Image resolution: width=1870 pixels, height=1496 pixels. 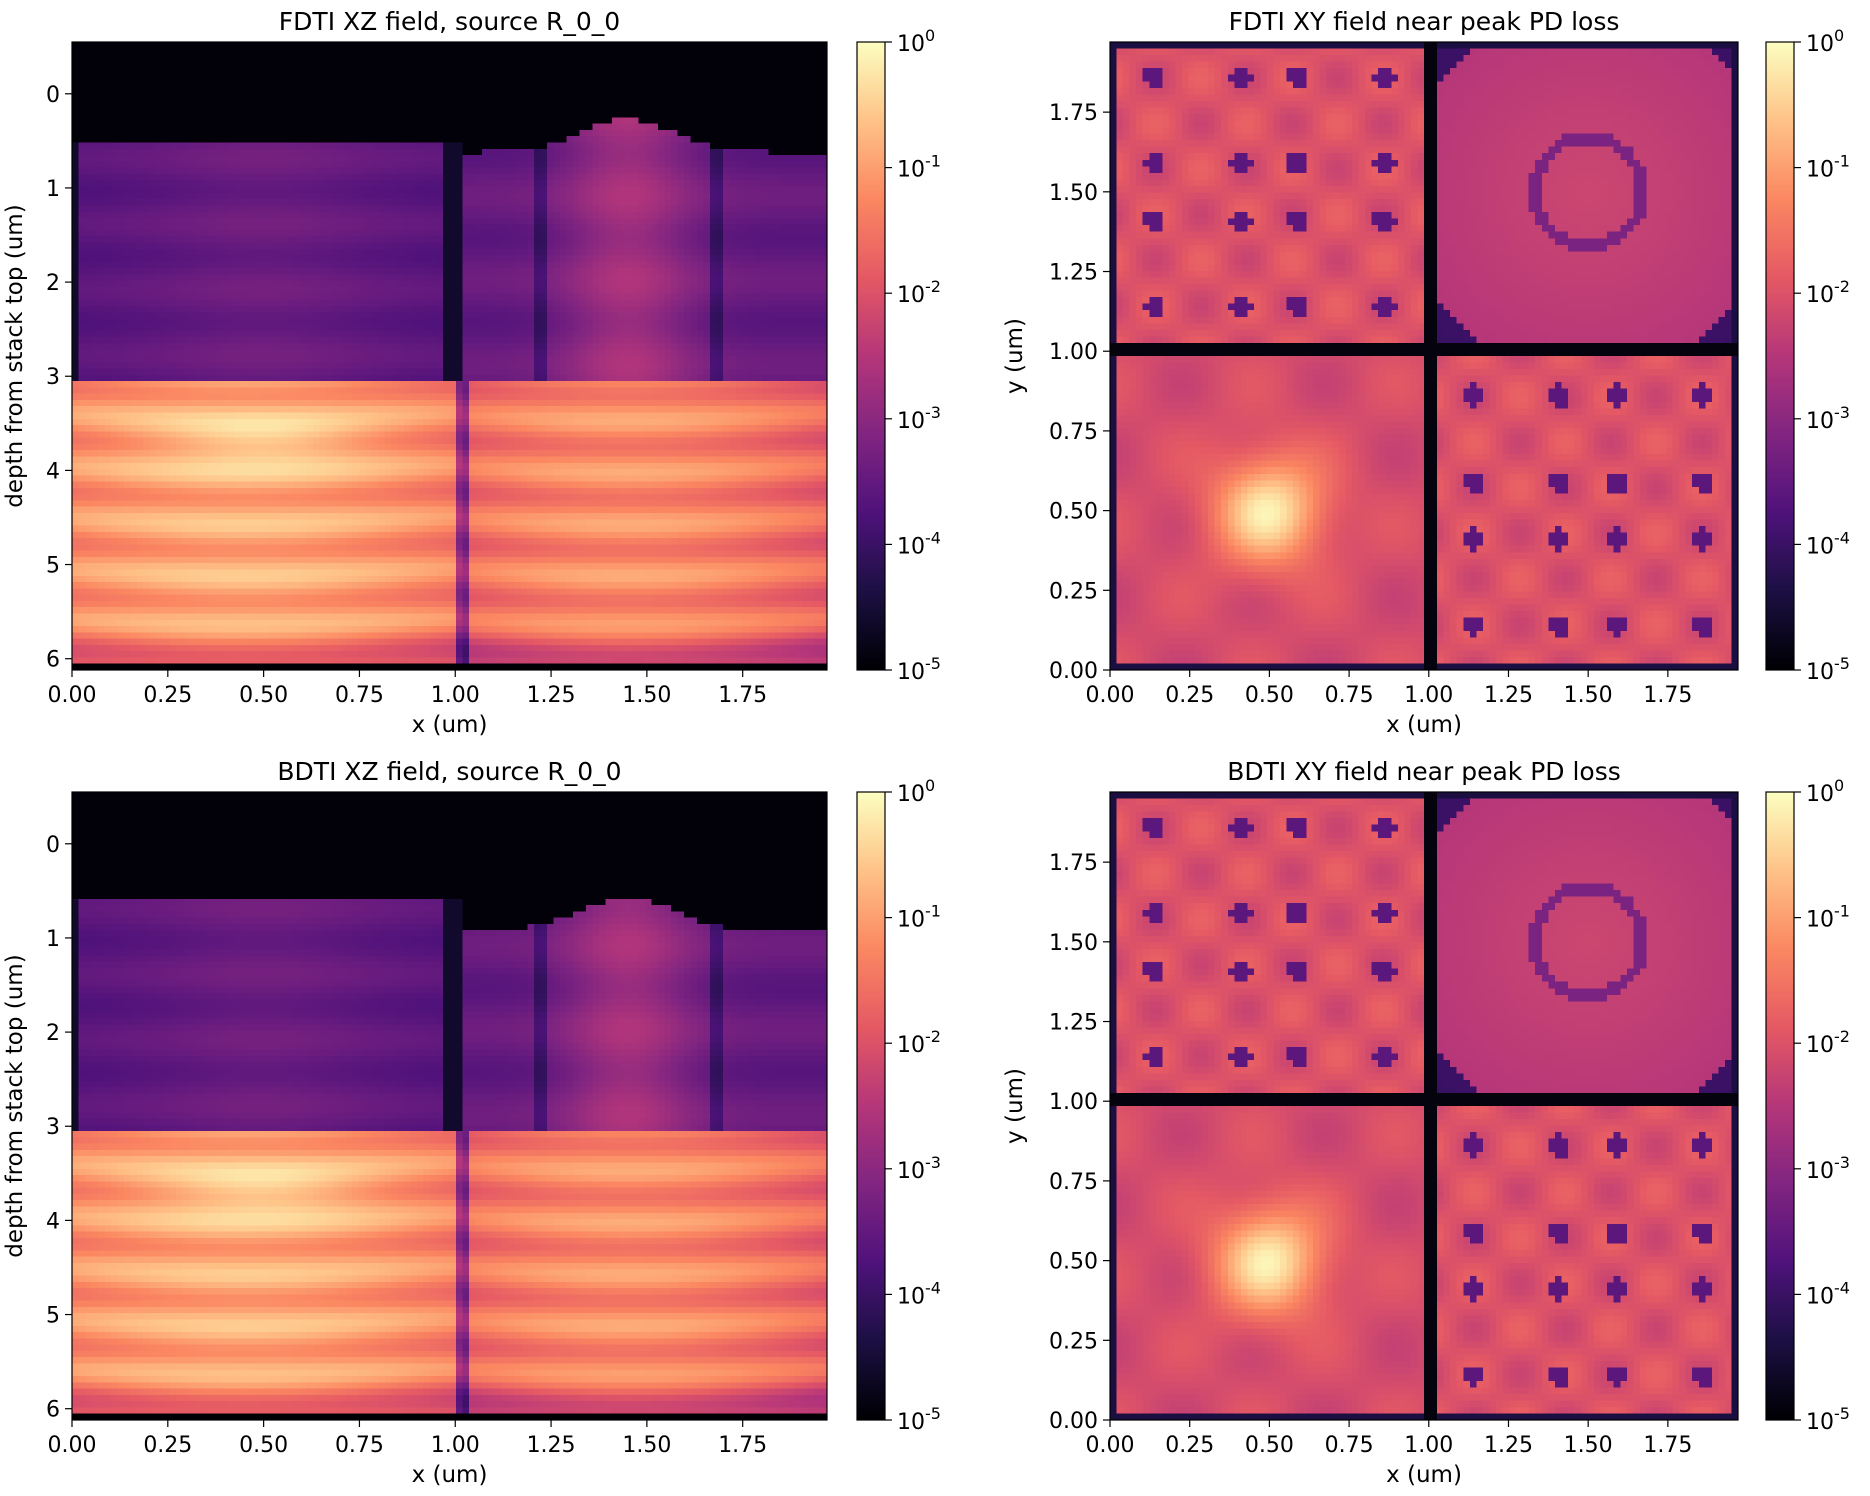 I want to click on chart-title: BDTI XY field near peak PD loss, so click(x=1424, y=771).